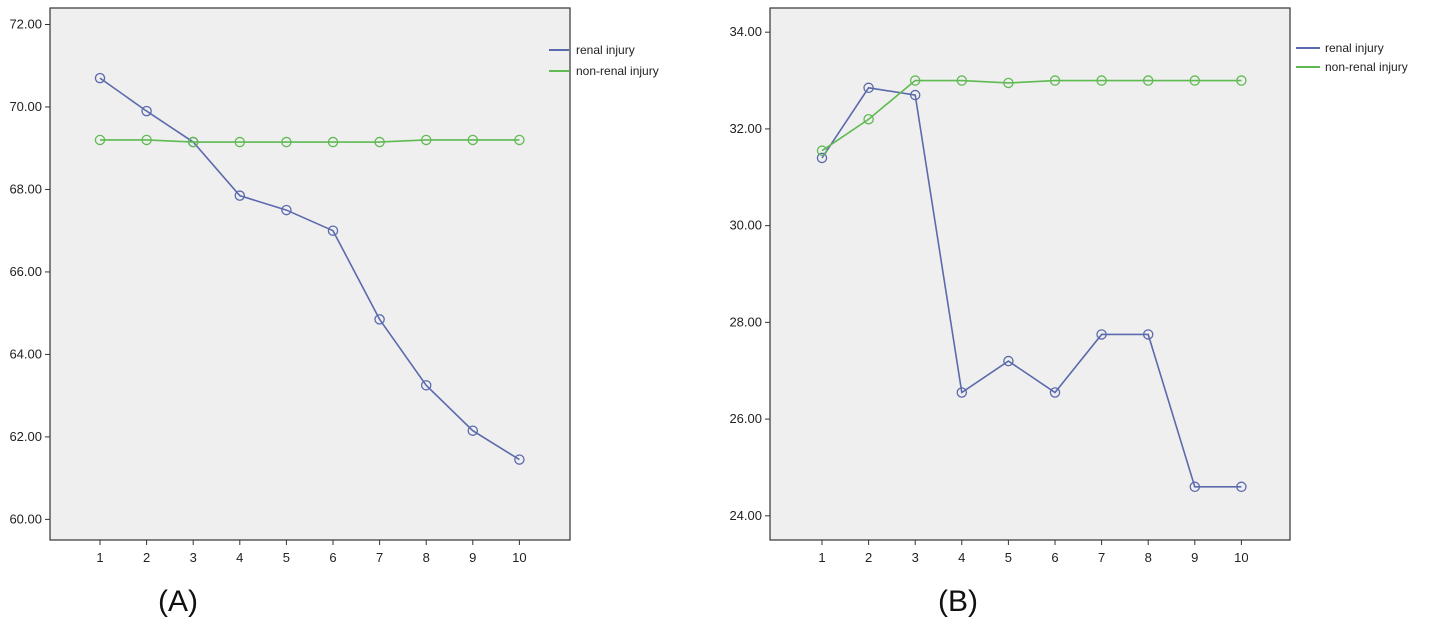 The image size is (1430, 619). What do you see at coordinates (745, 321) in the screenshot?
I see `y-tick-label: 28.00` at bounding box center [745, 321].